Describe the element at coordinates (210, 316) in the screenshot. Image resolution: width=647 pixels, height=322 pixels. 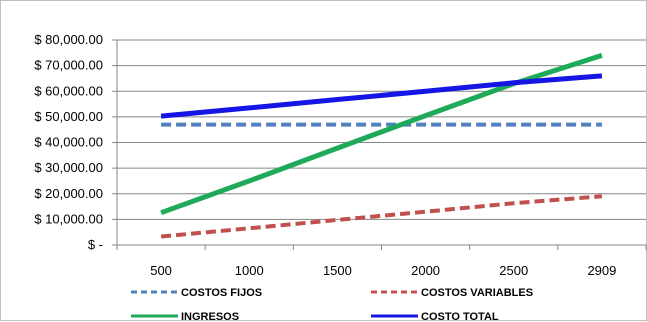
I see `legend-label: INGRESOS` at that location.